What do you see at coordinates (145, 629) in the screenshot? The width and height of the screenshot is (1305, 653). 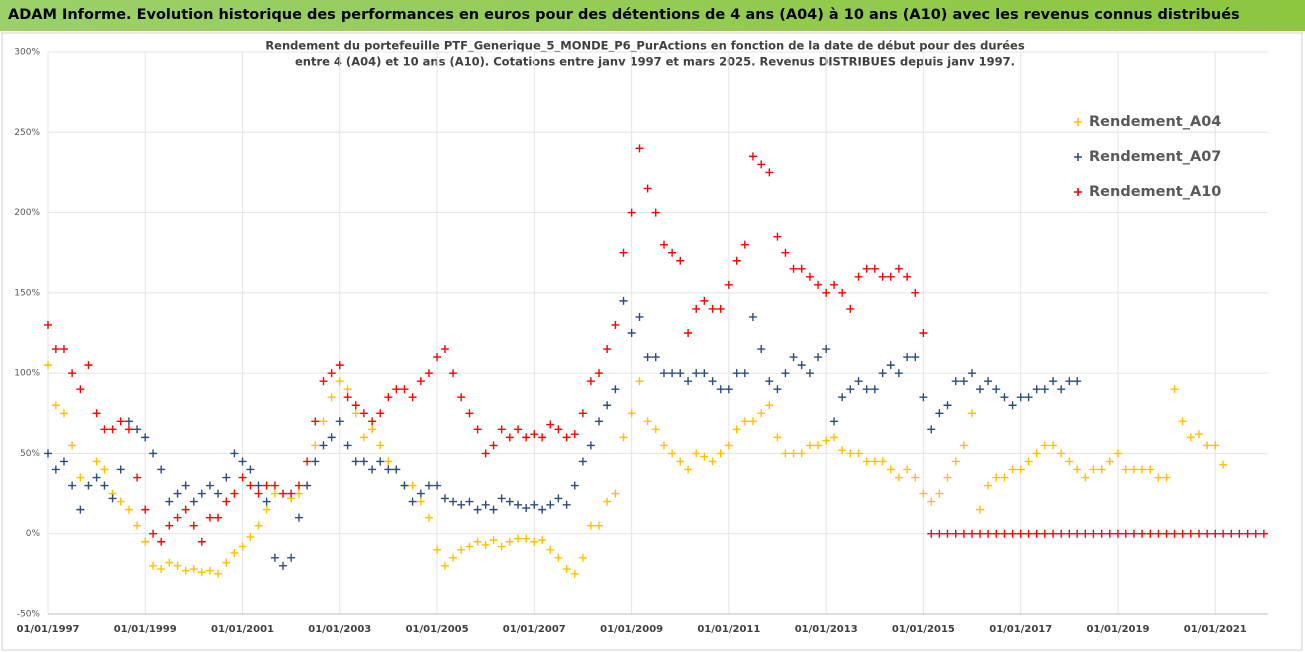 I see `x-tick-label: 01/01/1999` at bounding box center [145, 629].